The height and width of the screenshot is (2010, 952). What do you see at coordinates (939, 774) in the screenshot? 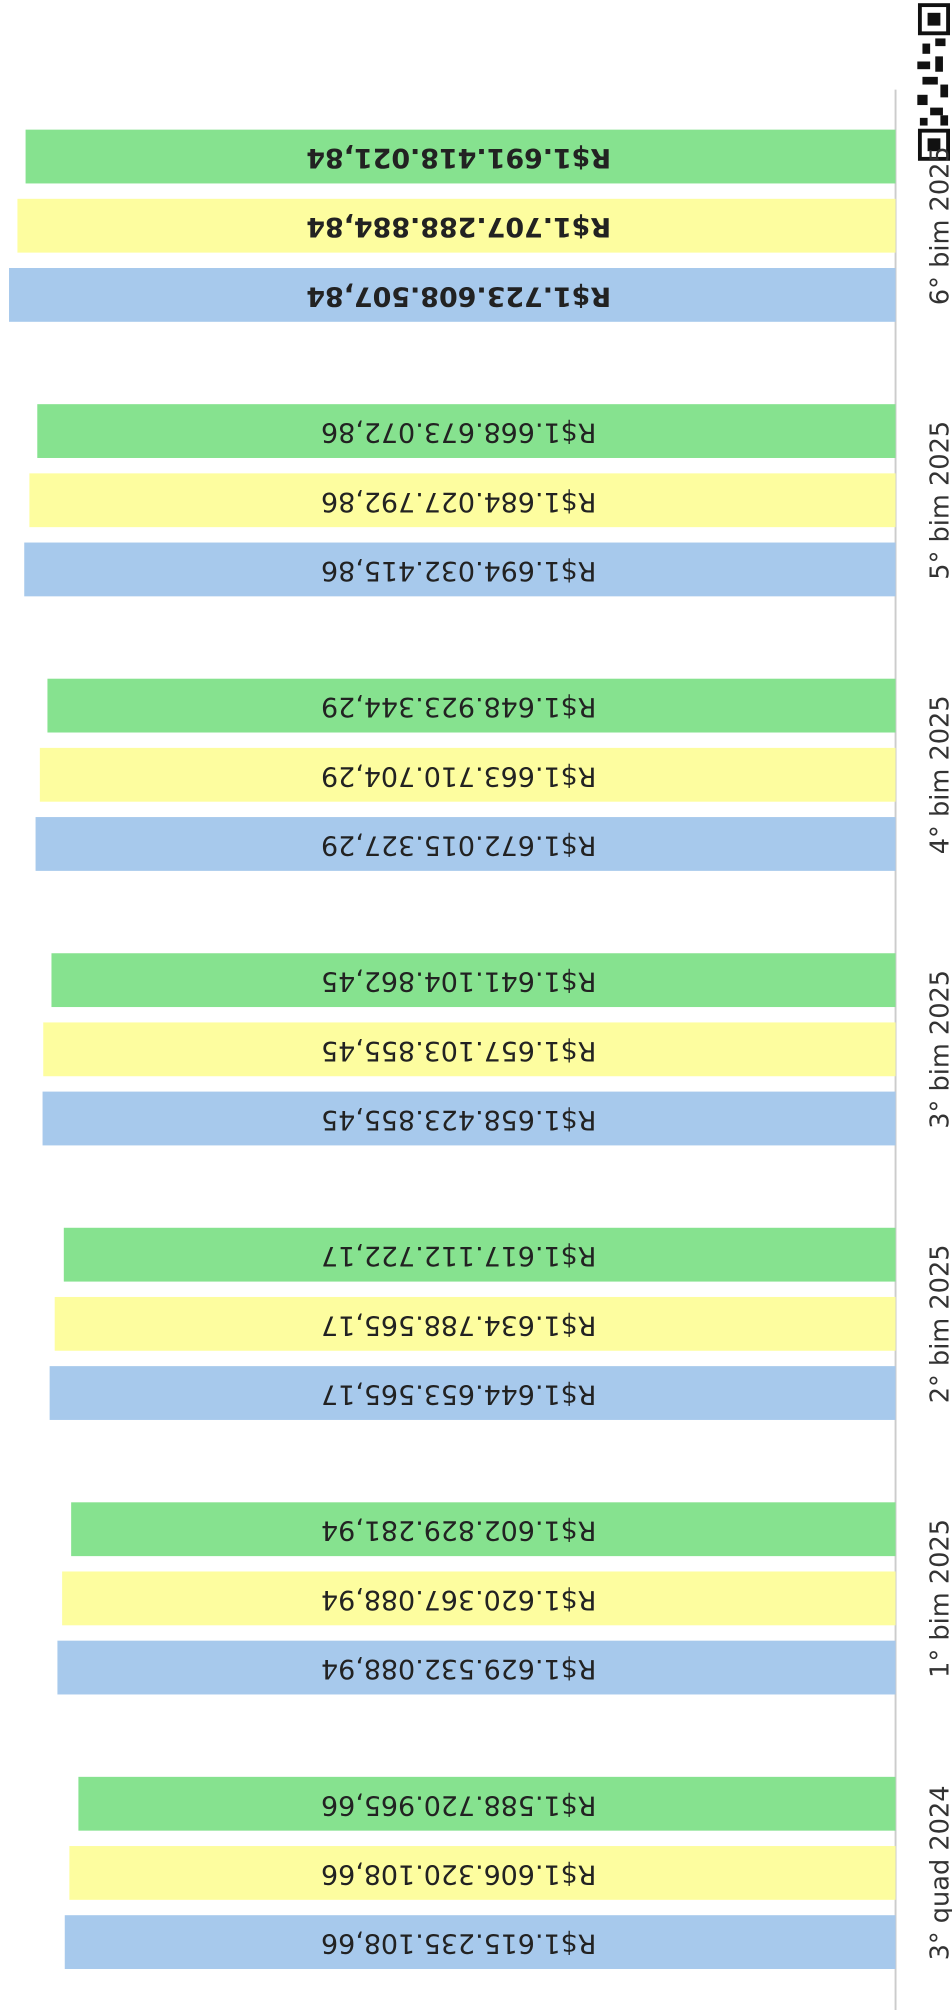
I see `category-label: 4° bim 2025` at bounding box center [939, 774].